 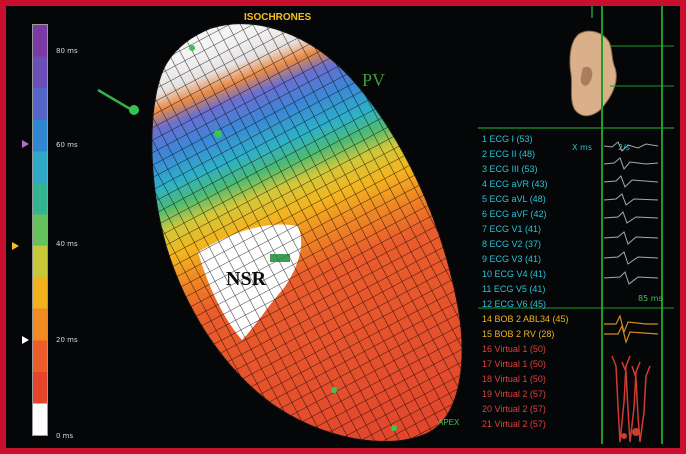 I want to click on ecg-lead-label: 12 ECG V6 (45), so click(x=514, y=304).